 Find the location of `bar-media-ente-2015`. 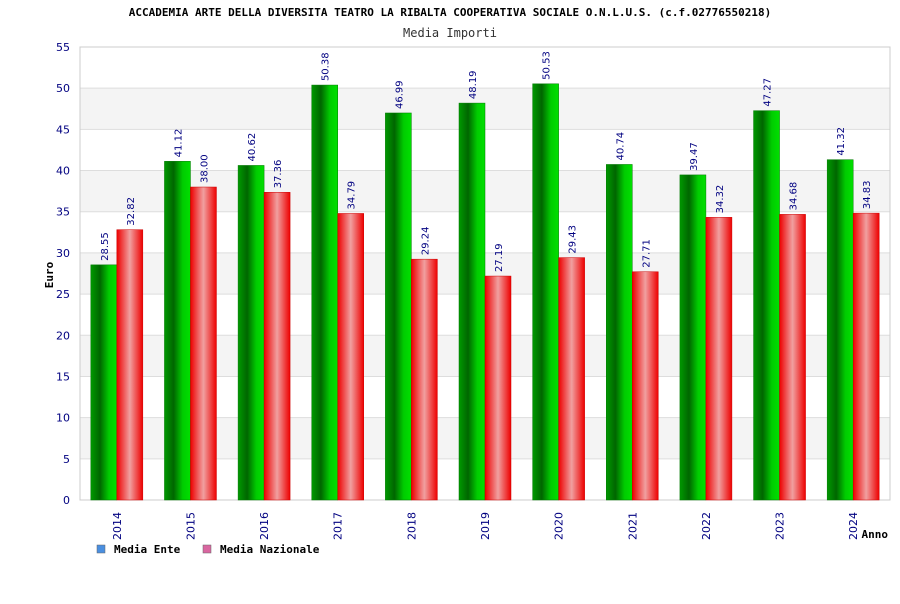

bar-media-ente-2015 is located at coordinates (177, 331).